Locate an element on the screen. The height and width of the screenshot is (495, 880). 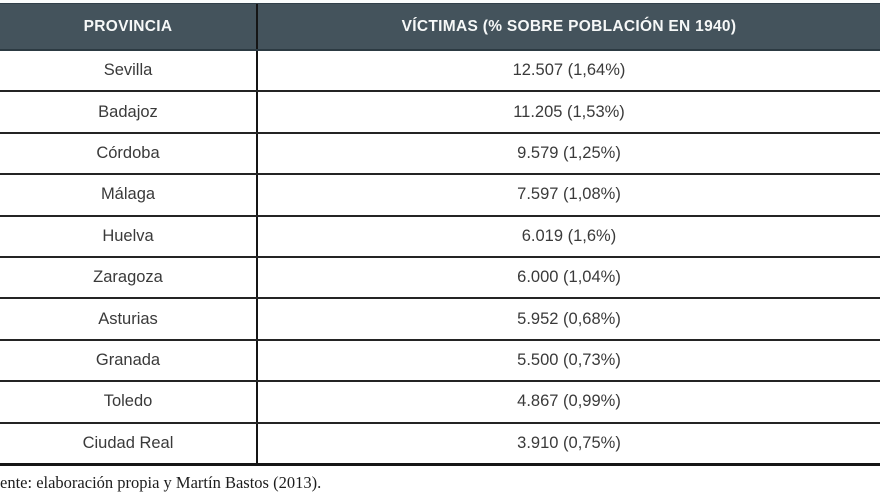
provincia-cell: Huelva is located at coordinates (129, 236).